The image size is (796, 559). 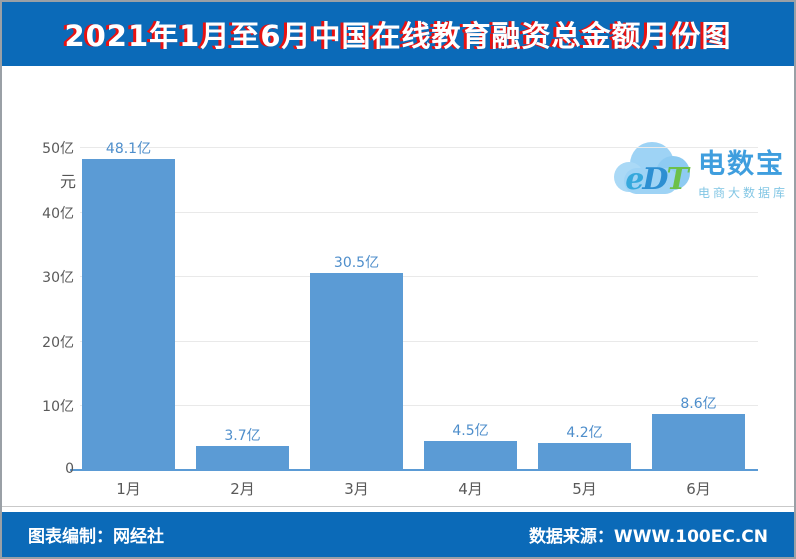 What do you see at coordinates (242, 436) in the screenshot?
I see `bar-value-label: 3.7亿` at bounding box center [242, 436].